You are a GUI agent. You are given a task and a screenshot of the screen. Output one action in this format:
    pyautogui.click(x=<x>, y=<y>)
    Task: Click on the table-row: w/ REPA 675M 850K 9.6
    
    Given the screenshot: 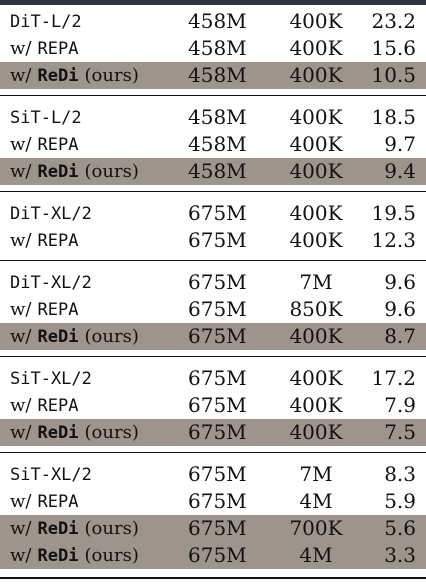 What is the action you would take?
    pyautogui.click(x=213, y=309)
    